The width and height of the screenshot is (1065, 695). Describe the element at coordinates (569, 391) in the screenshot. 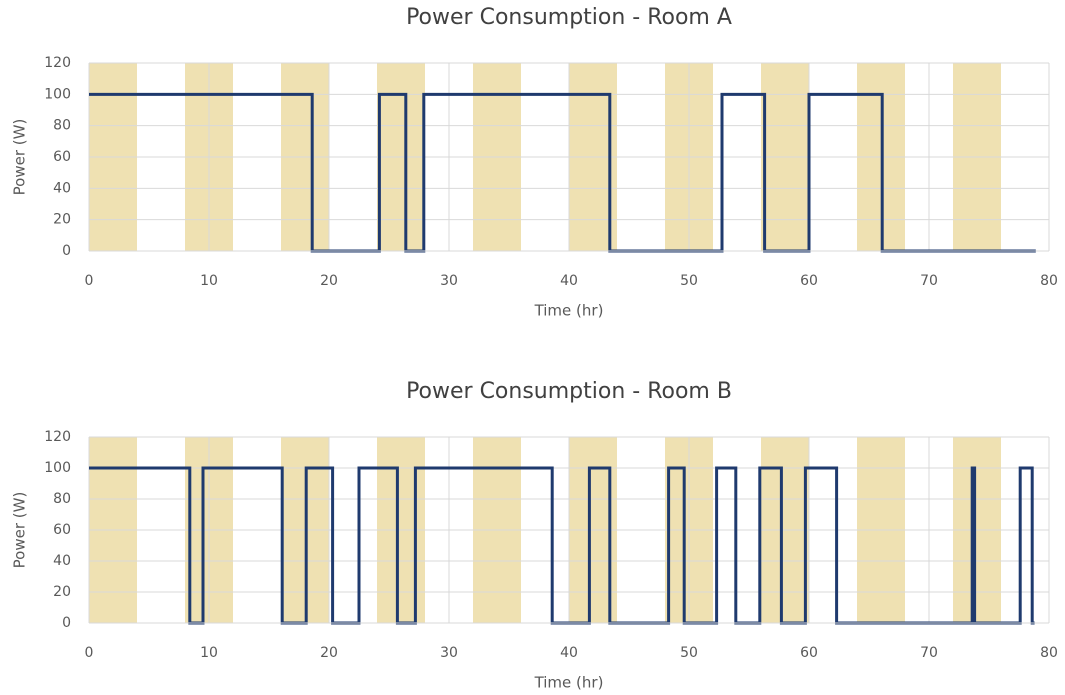

I see `chart-title: Power Consumption - Room B` at that location.